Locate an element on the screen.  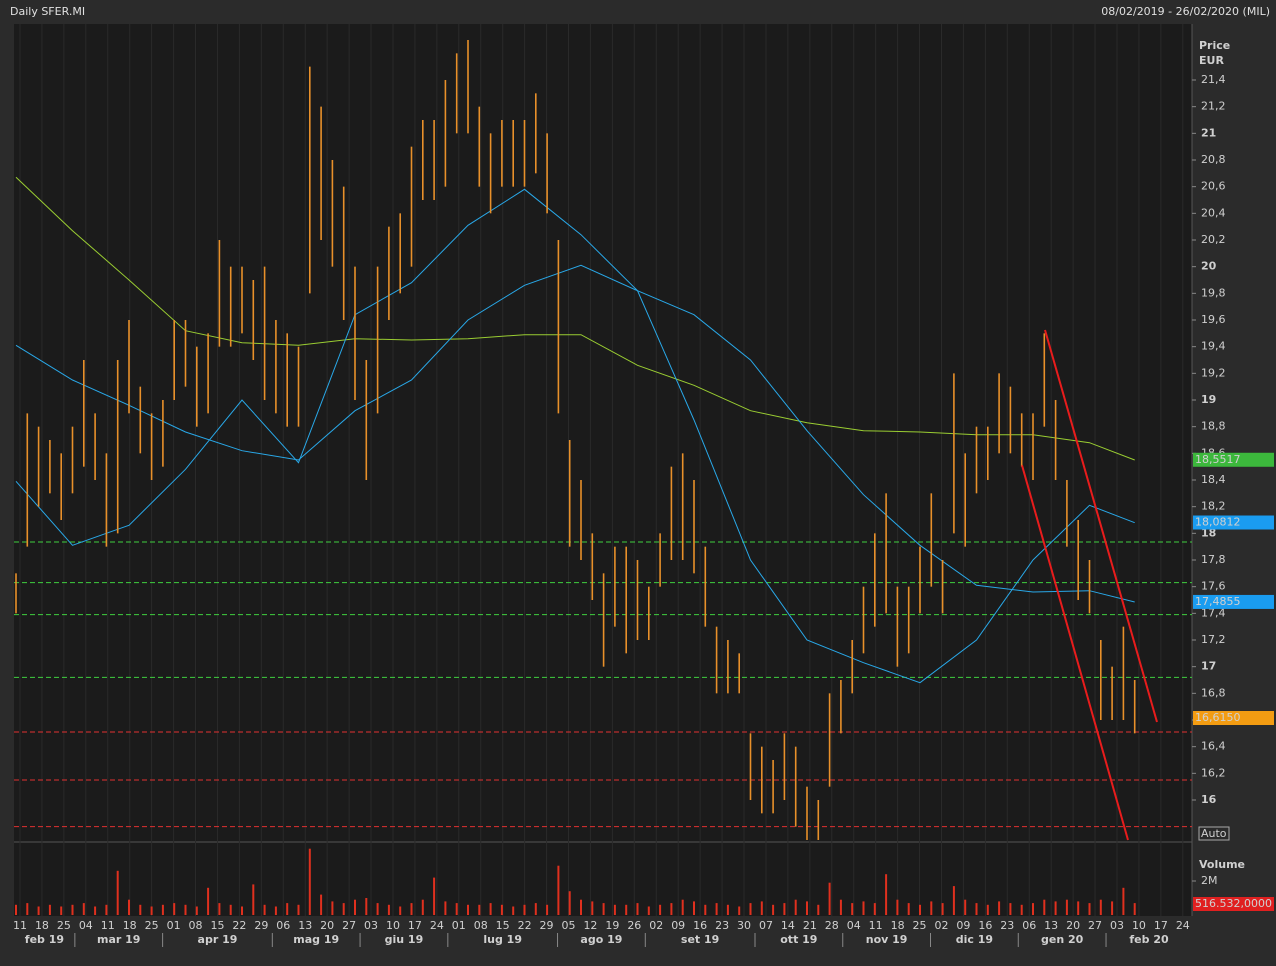
volume-label: Volume is located at coordinates (1222, 864).